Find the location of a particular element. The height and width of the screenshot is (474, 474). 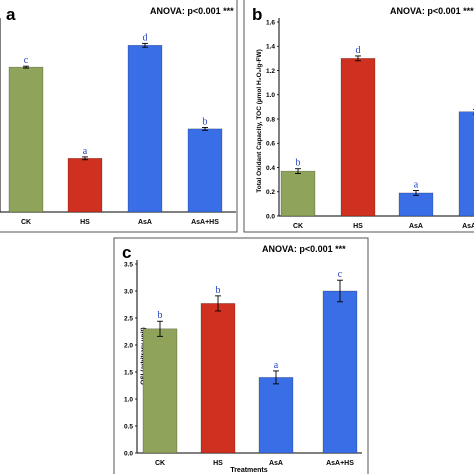

y-tick-label: 3.5 is located at coordinates (128, 264).